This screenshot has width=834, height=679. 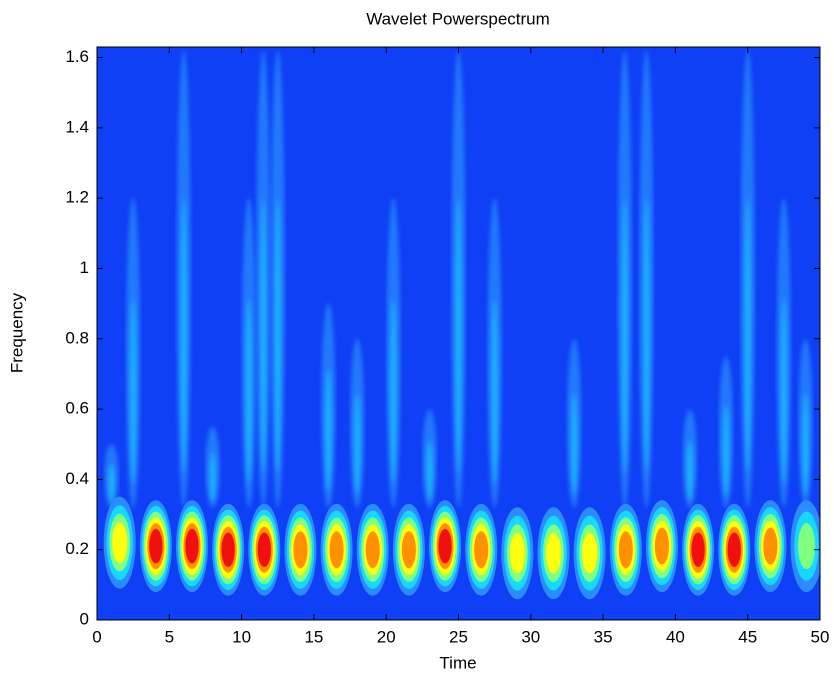 What do you see at coordinates (77, 126) in the screenshot?
I see `y-tick-label: 1.4` at bounding box center [77, 126].